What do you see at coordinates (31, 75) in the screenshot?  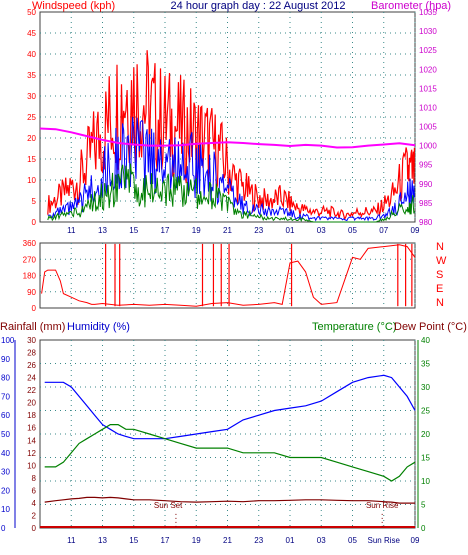 I see `wind-left-tick: 35` at bounding box center [31, 75].